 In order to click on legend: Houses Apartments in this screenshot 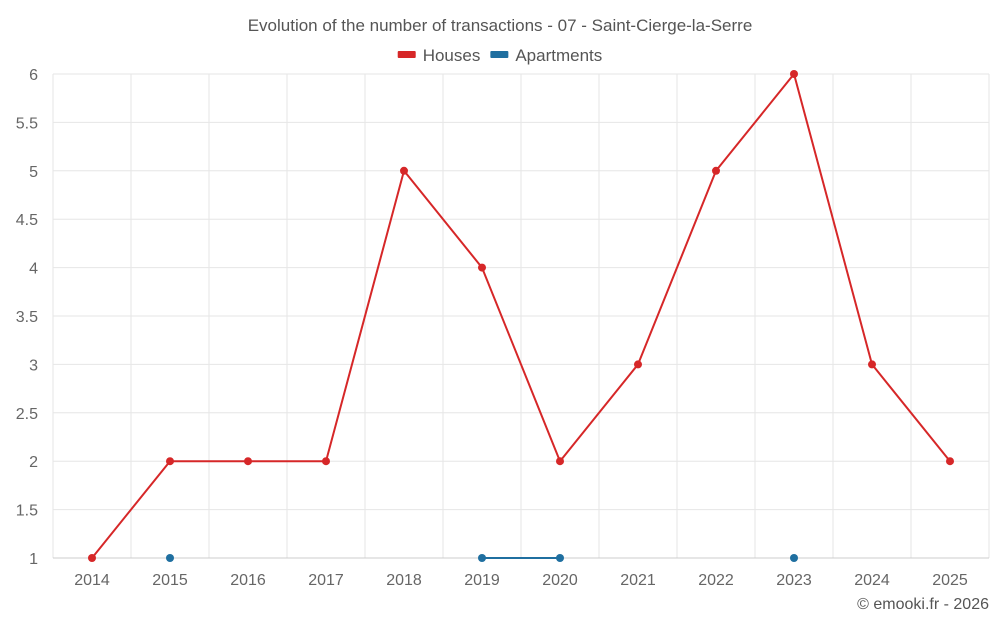, I will do `click(500, 55)`.